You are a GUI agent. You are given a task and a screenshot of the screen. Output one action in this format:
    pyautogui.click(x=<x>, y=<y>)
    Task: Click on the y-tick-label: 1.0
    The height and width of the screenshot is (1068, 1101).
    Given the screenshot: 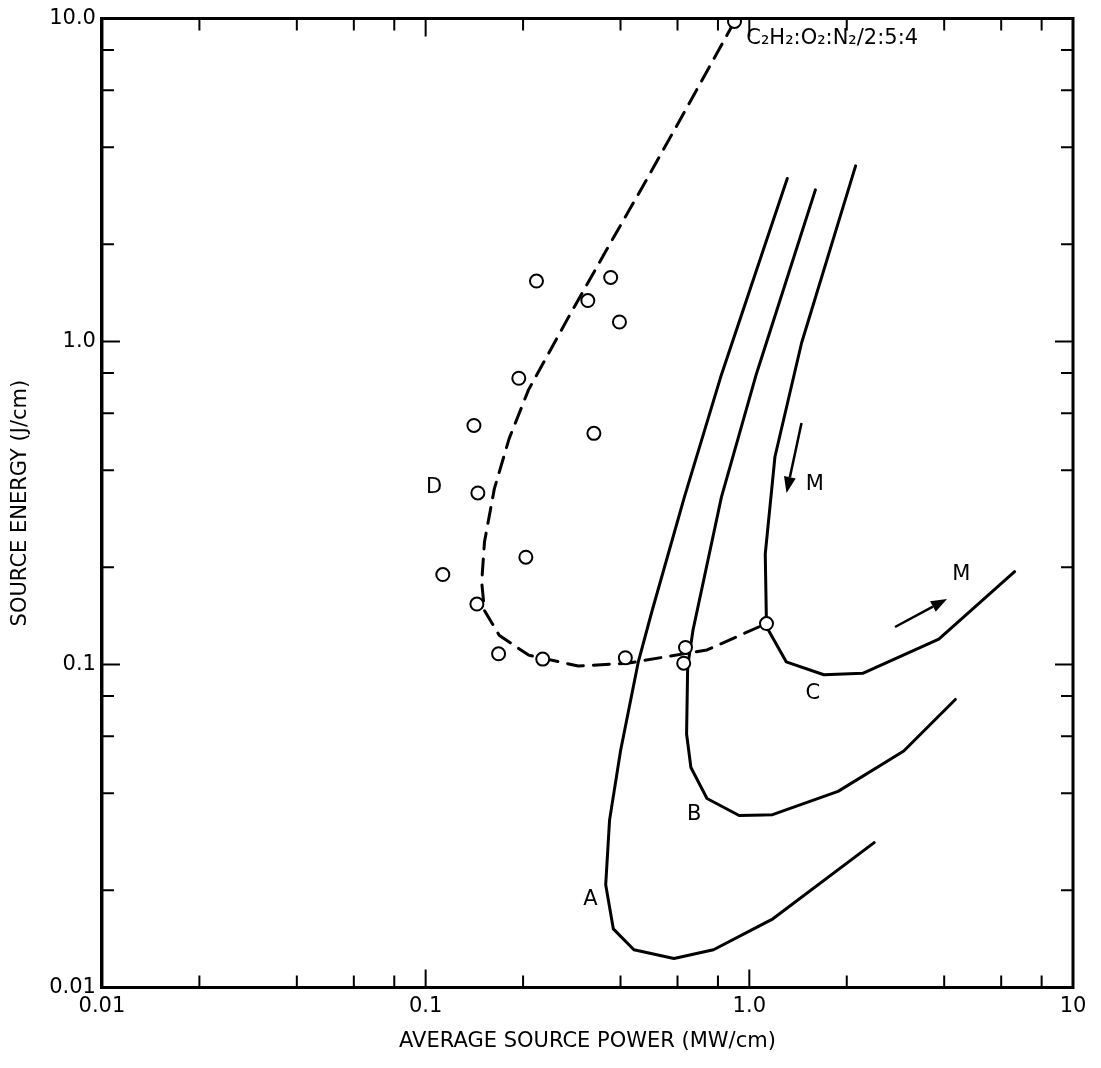 What is the action you would take?
    pyautogui.click(x=79, y=340)
    